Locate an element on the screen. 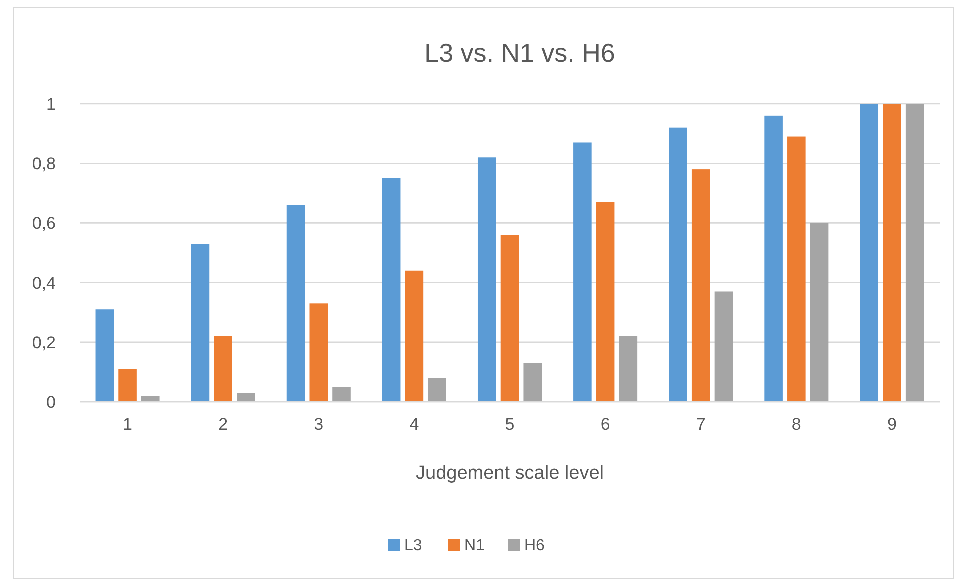  x-axis-title: Judgement scale level is located at coordinates (510, 473).